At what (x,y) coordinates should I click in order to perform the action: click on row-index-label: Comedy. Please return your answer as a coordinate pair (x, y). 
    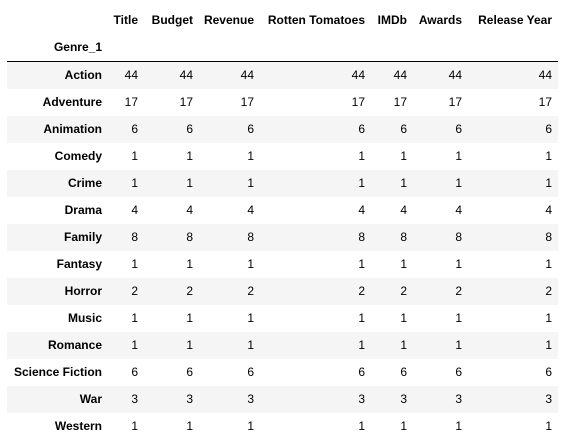
    Looking at the image, I should click on (78, 156).